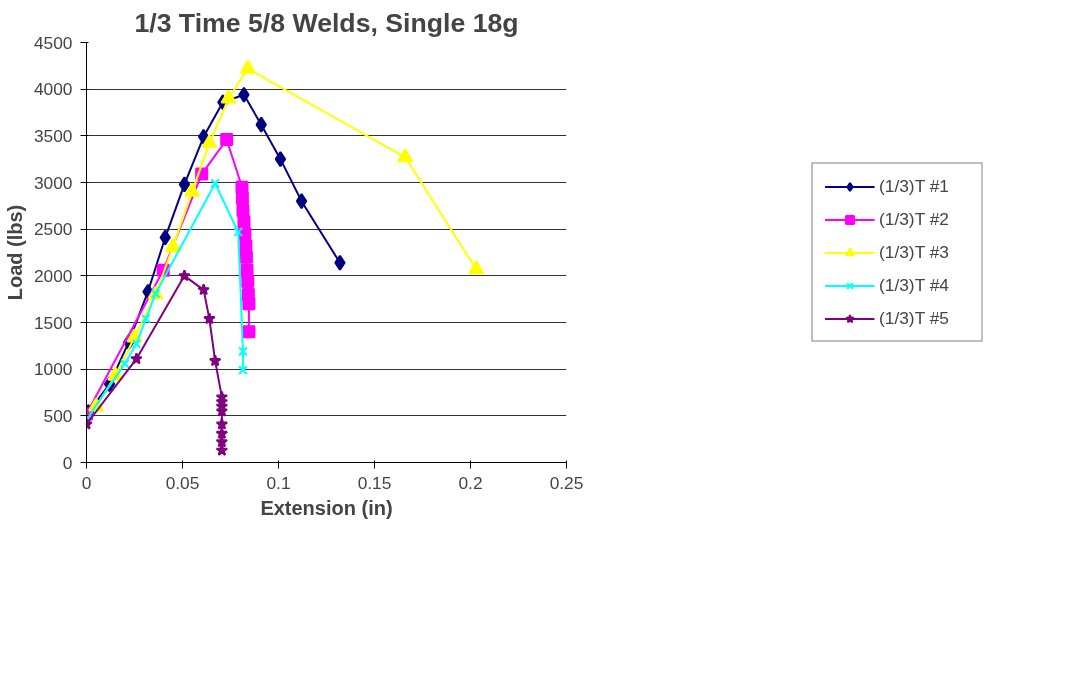 This screenshot has height=677, width=1073. What do you see at coordinates (53, 322) in the screenshot?
I see `y-tick-label: 1500` at bounding box center [53, 322].